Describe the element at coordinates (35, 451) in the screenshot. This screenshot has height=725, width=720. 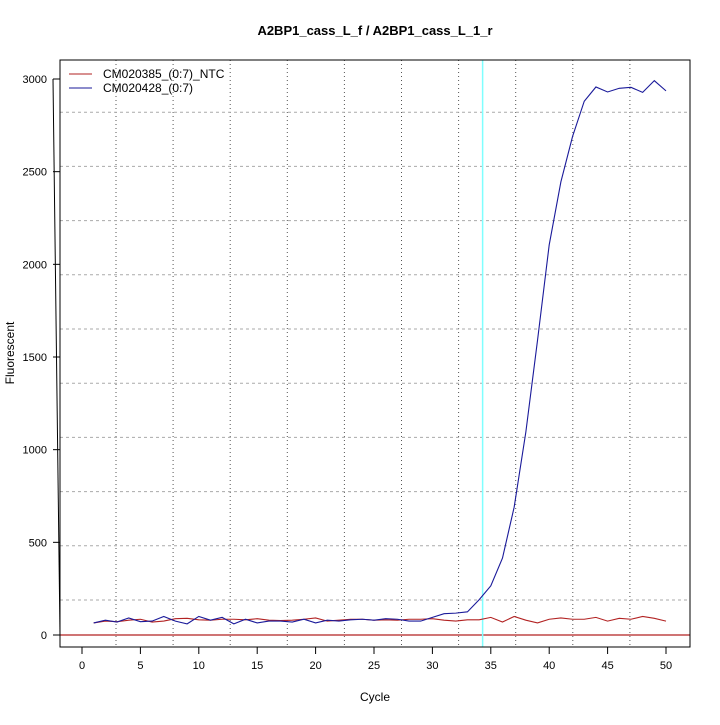
I see `y-tick-label: 1000` at that location.